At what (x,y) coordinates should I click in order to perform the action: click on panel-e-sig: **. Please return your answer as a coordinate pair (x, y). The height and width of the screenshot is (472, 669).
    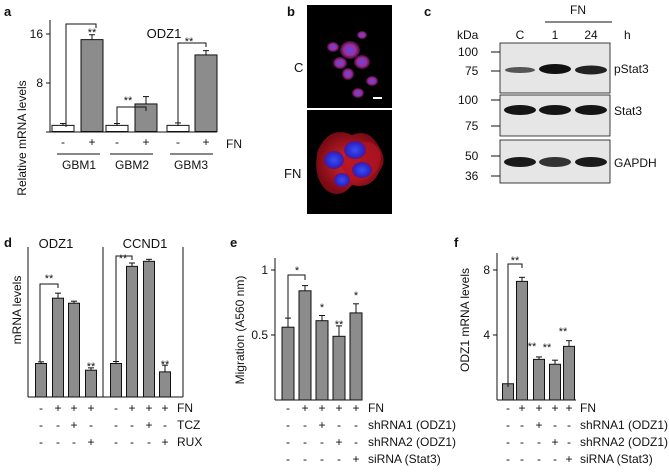
    Looking at the image, I should click on (339, 325).